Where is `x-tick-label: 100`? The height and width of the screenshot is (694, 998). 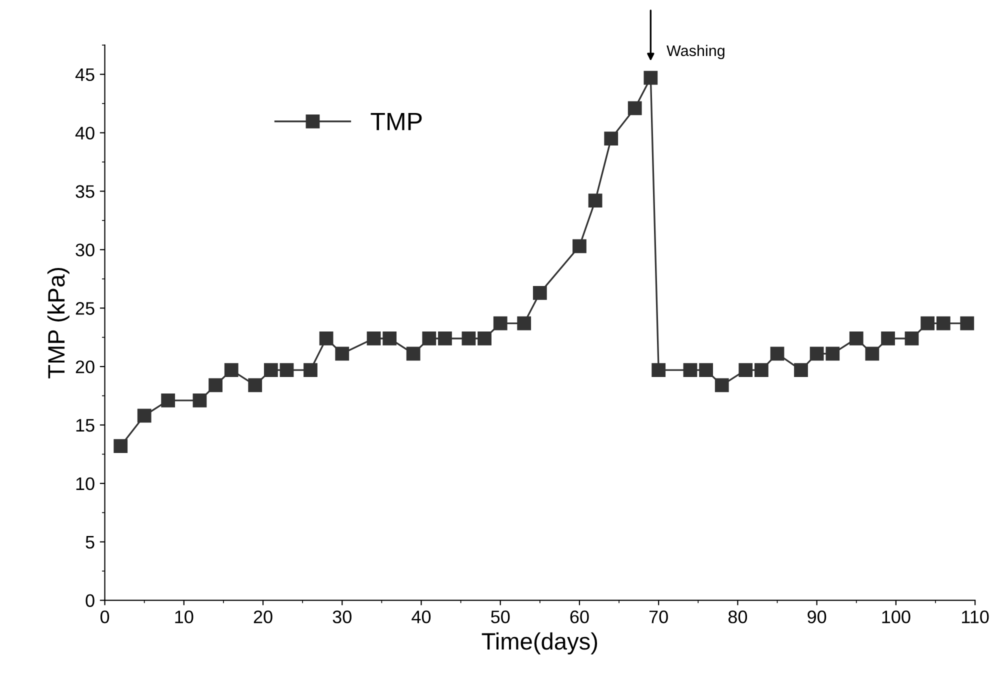 x-tick-label: 100 is located at coordinates (896, 617).